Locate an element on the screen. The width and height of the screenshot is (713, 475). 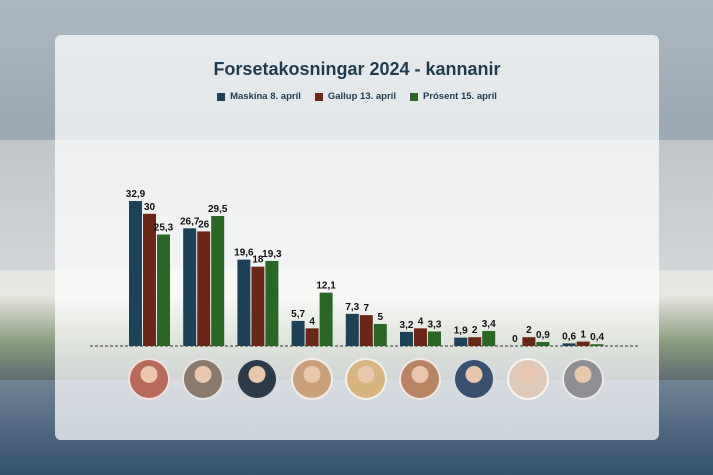
legend-item-gallup: Gallup 13. apríl is located at coordinates (355, 96).